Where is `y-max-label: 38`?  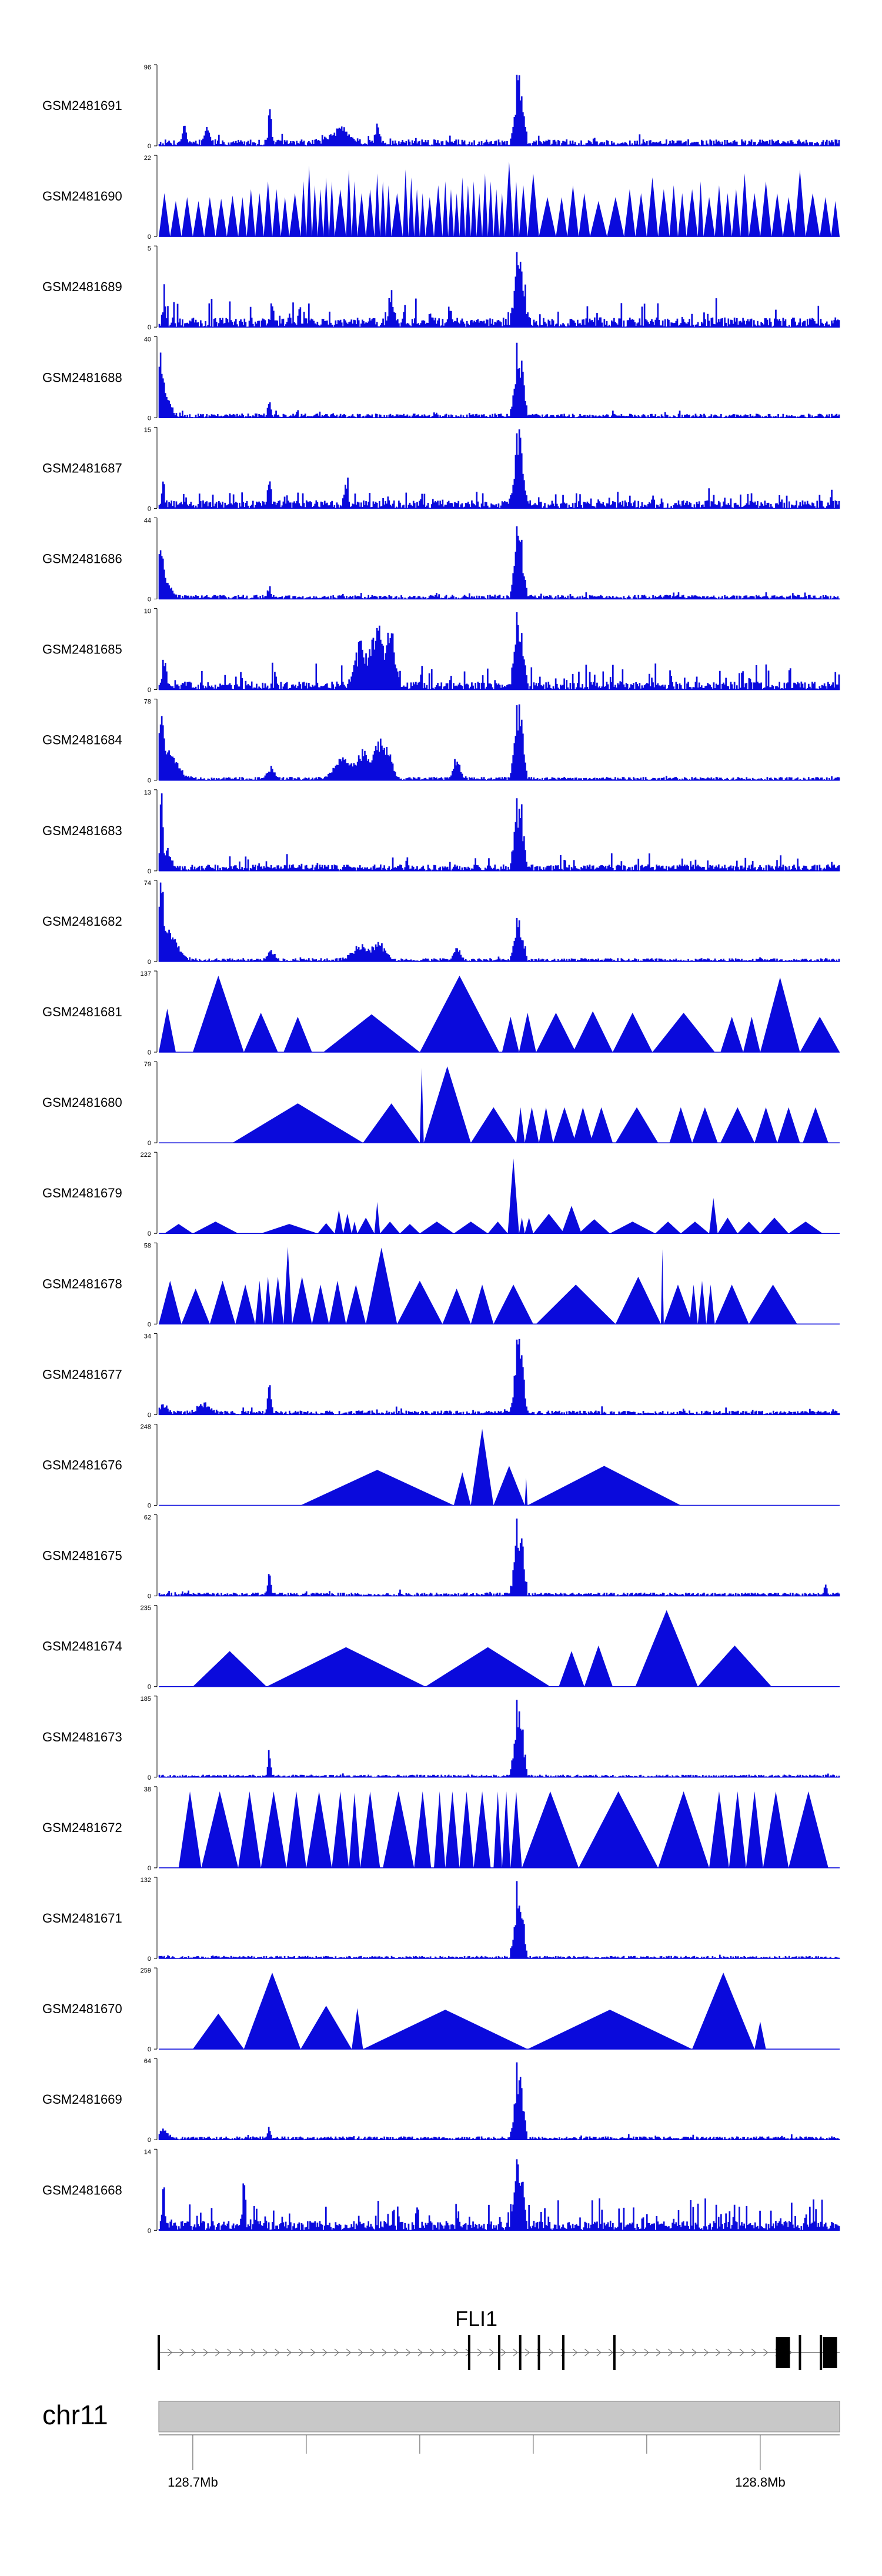 y-max-label: 38 is located at coordinates (147, 1789).